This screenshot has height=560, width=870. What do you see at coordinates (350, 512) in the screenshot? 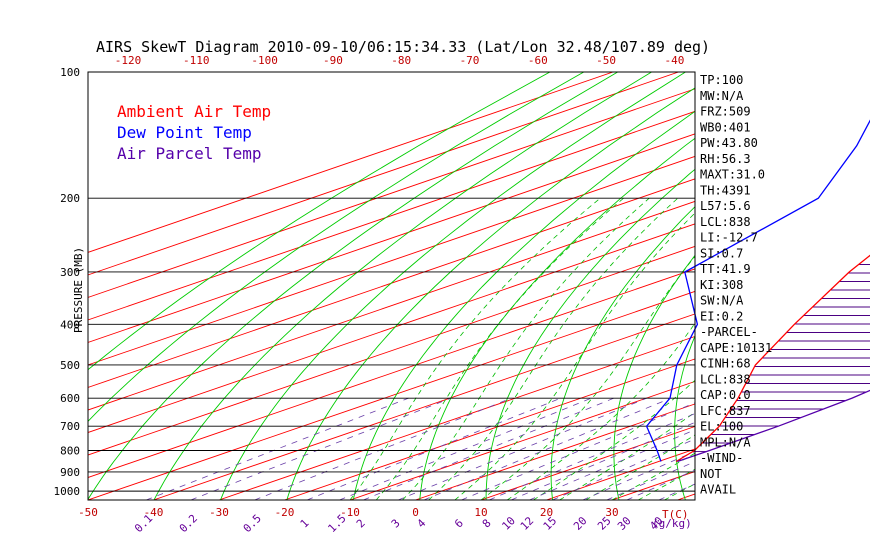
I see `temperature-tick-label: -10` at bounding box center [350, 512].